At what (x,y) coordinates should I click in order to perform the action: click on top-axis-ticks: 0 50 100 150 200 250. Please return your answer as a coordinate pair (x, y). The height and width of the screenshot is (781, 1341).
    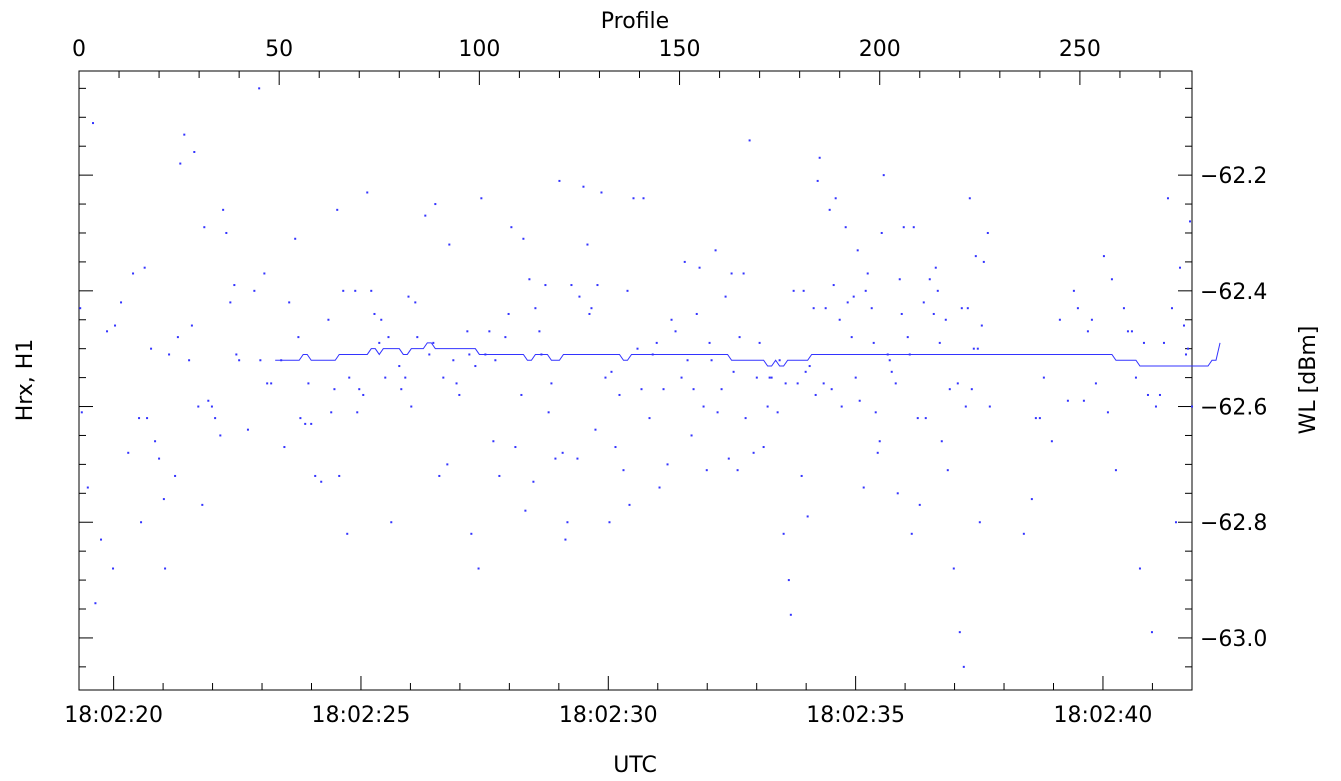
    Looking at the image, I should click on (616, 61).